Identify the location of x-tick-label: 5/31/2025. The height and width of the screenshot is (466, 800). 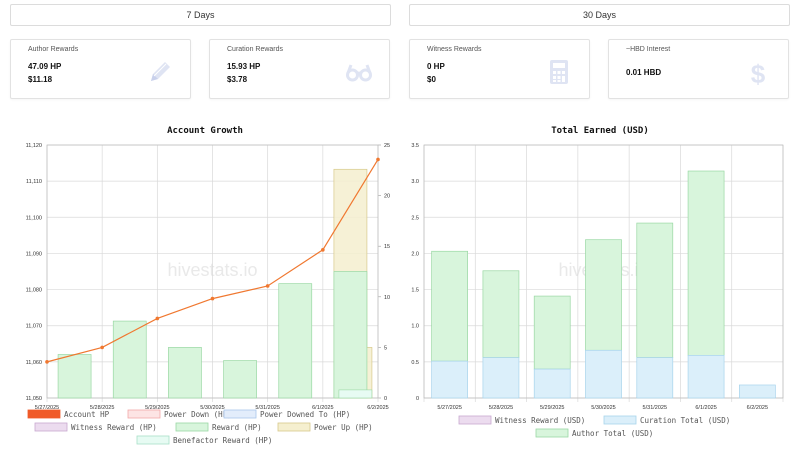
(267, 408).